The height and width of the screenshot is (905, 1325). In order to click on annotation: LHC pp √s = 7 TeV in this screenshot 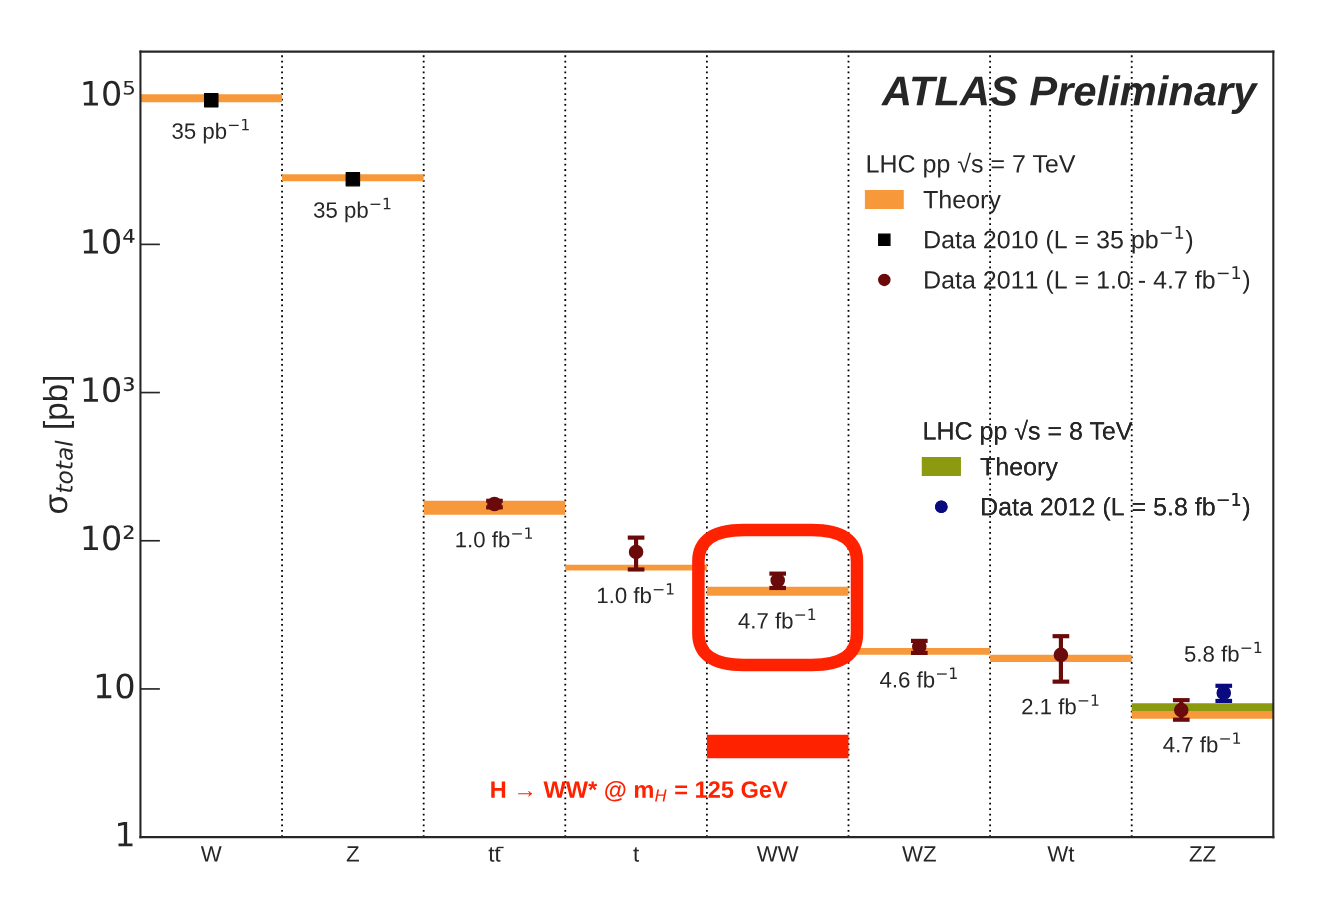, I will do `click(971, 165)`.